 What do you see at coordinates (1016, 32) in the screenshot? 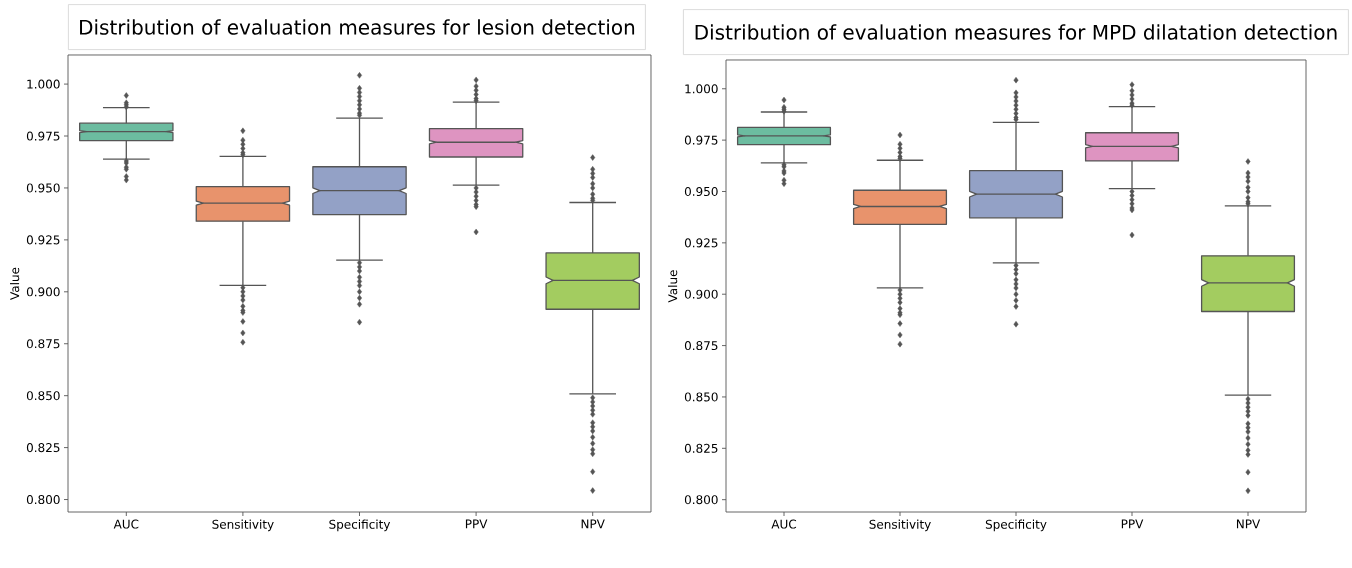
I see `chart-title: Distribution of evaluation measures for MPD dilatation detection` at bounding box center [1016, 32].